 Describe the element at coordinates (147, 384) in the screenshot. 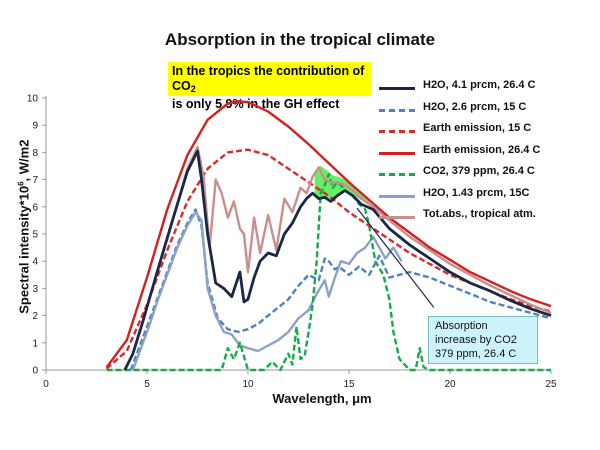

I see `x-tick-label: 5` at that location.